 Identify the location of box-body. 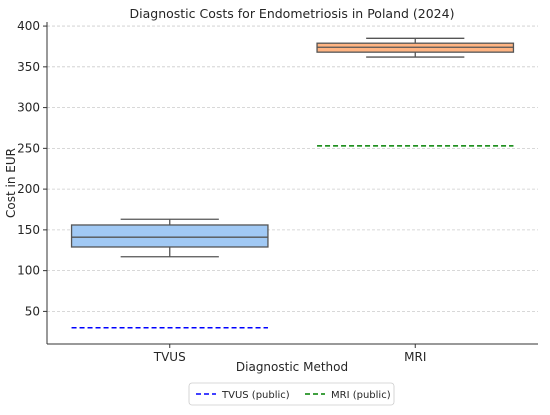
(169, 236).